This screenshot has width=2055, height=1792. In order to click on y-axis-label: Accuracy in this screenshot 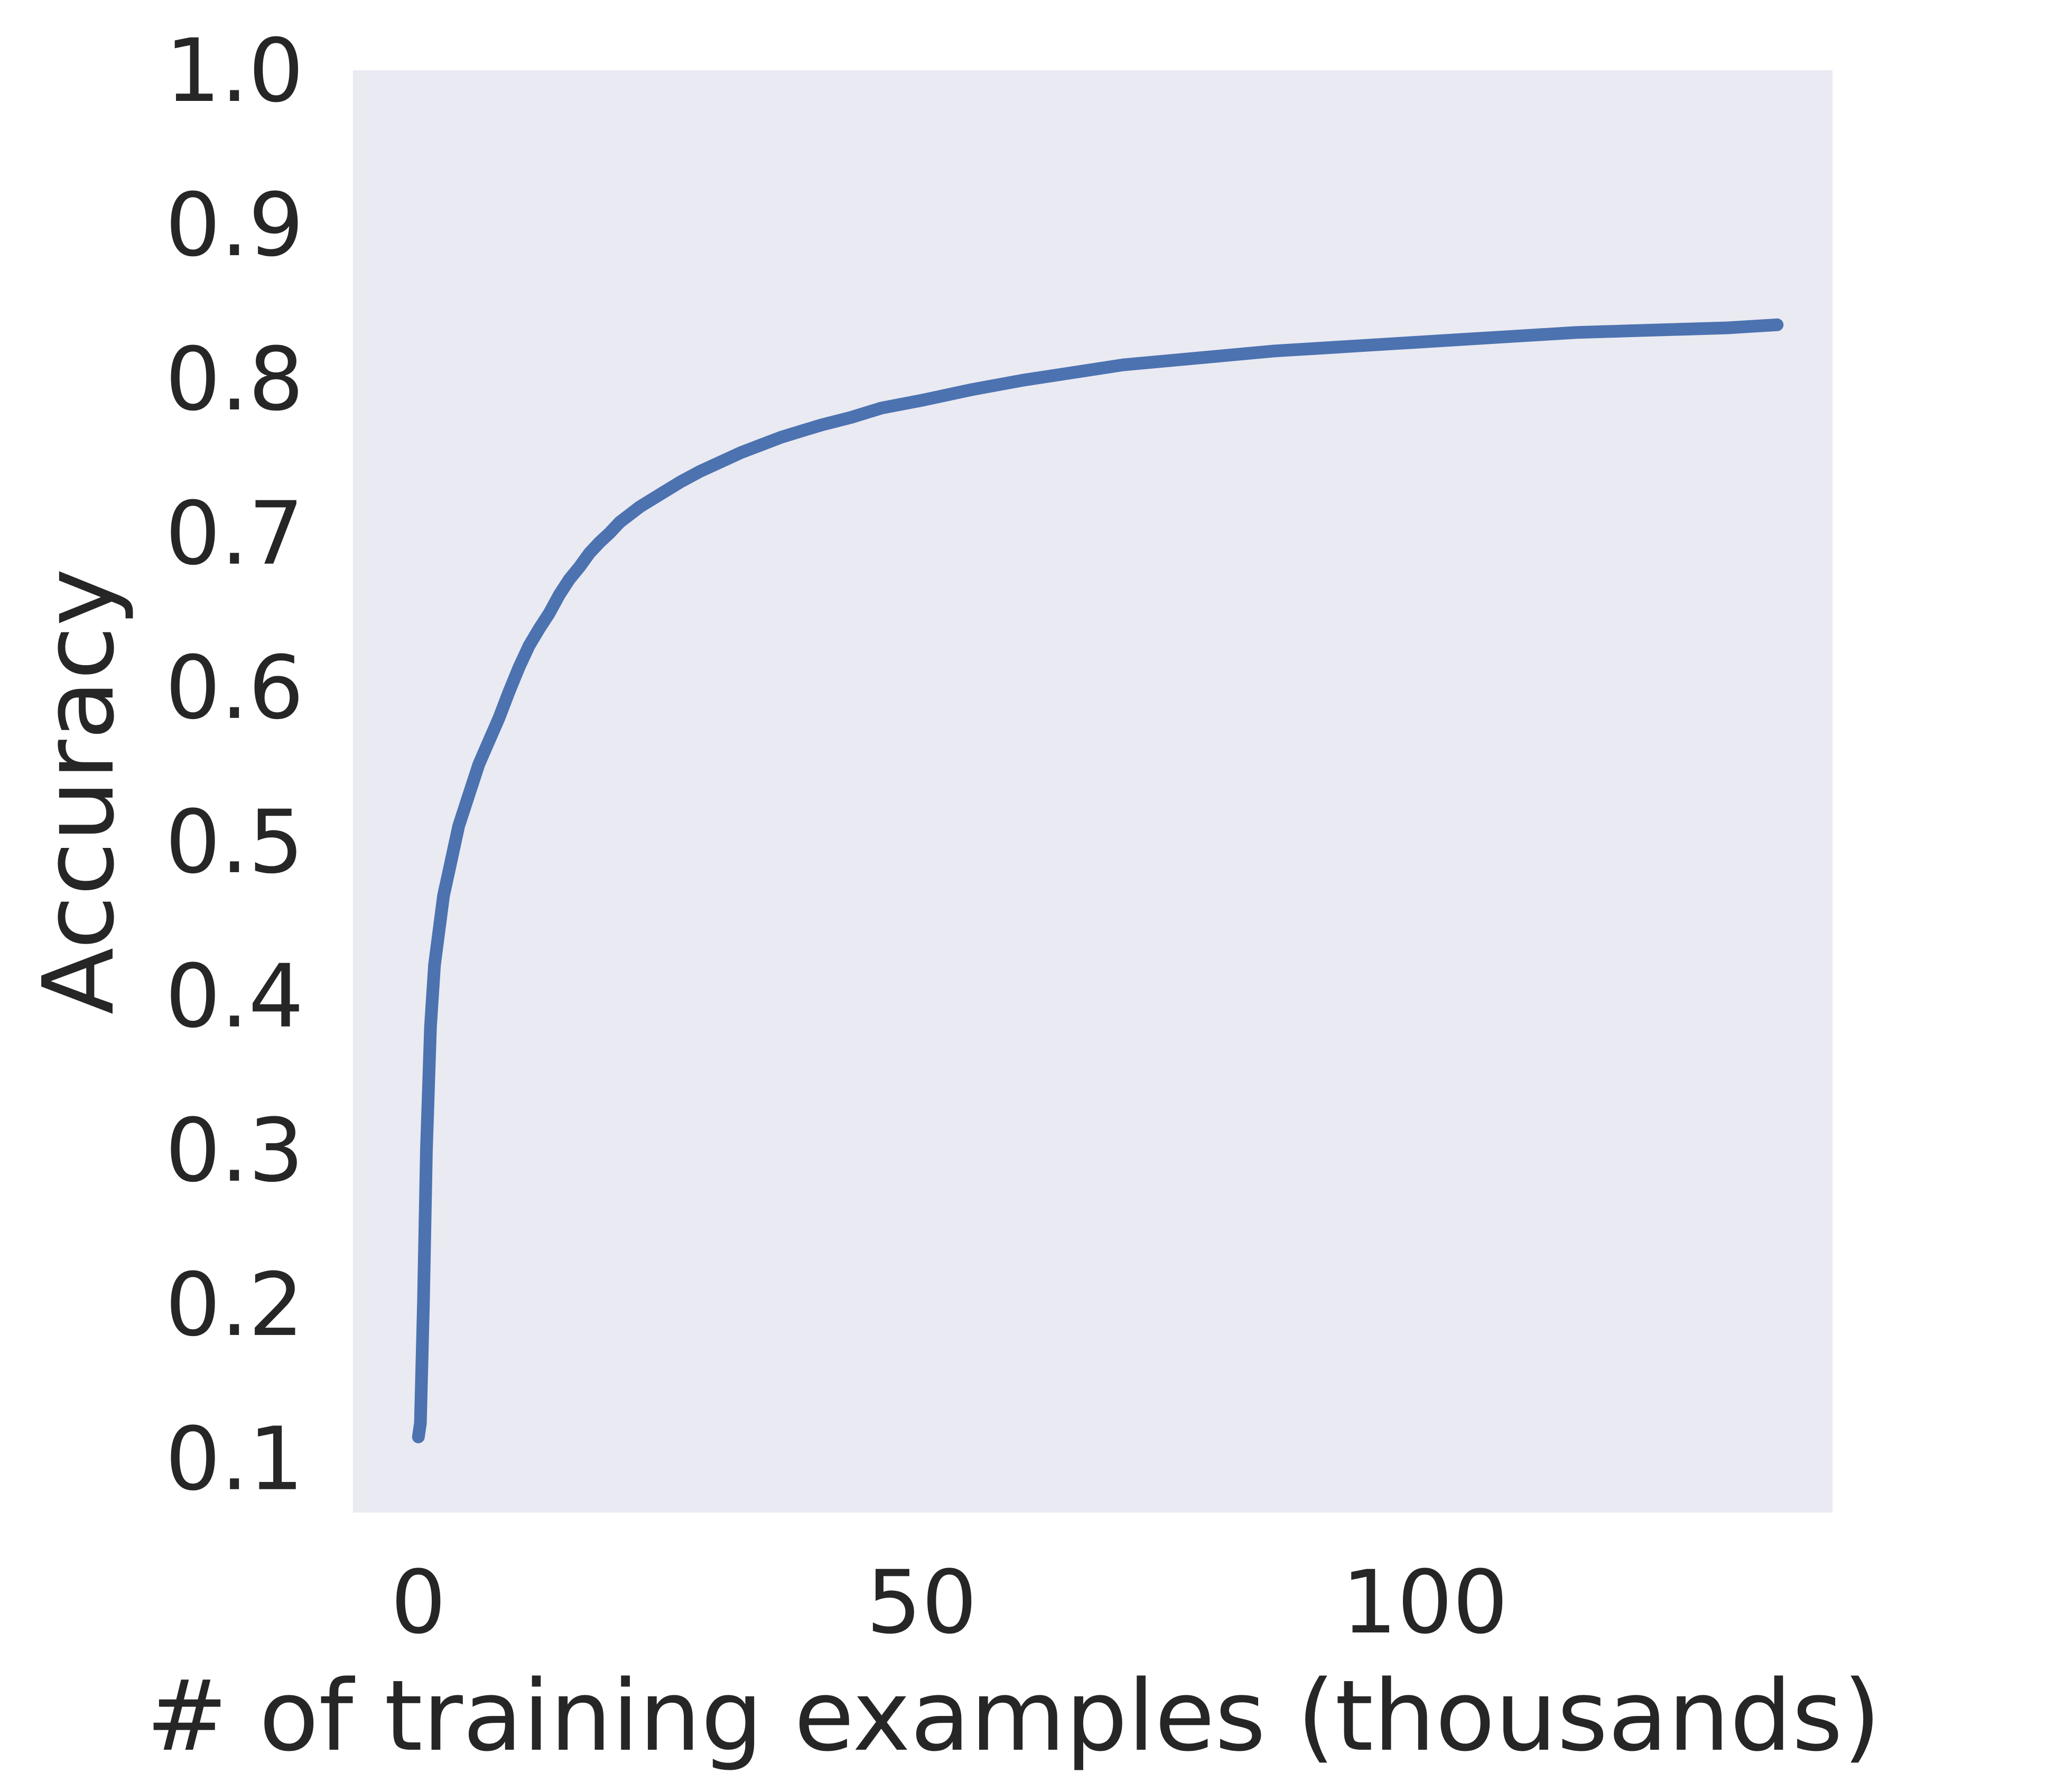, I will do `click(79, 791)`.